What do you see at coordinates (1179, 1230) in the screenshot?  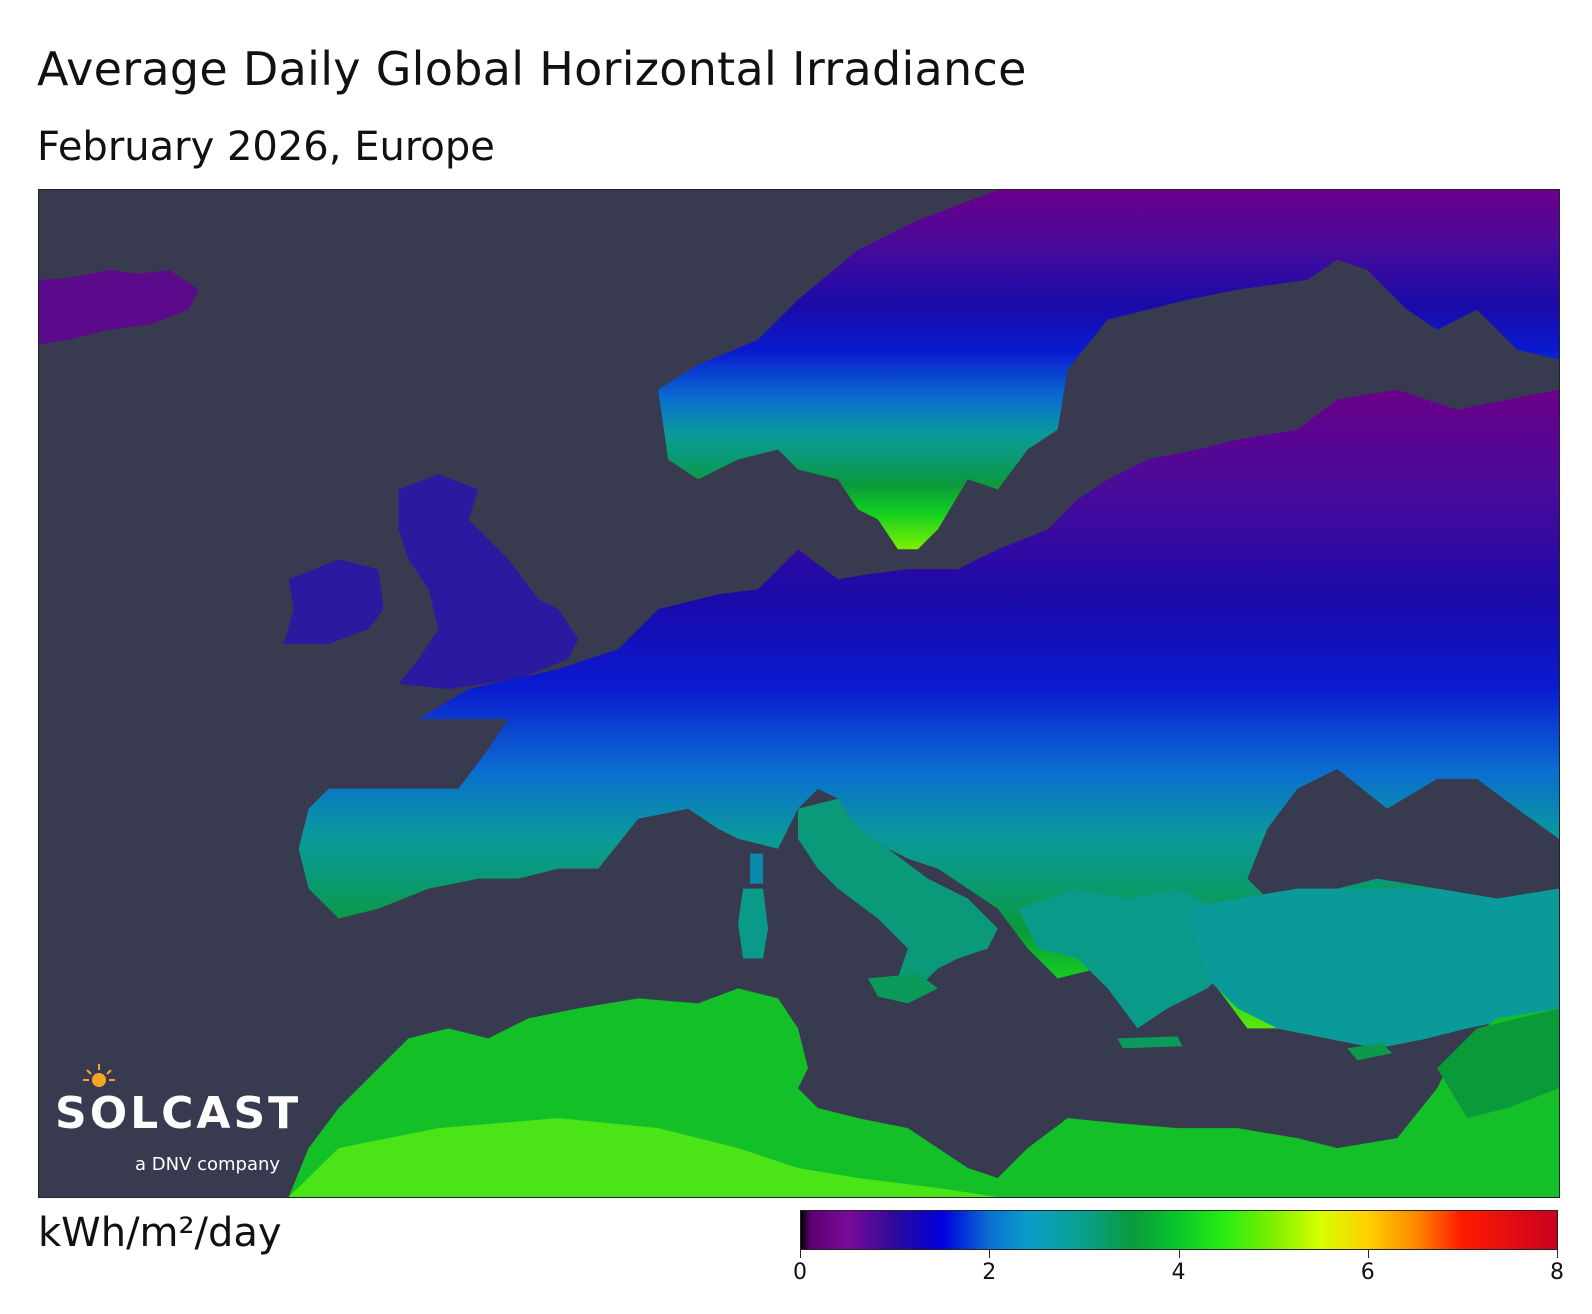 I see `colorbar` at bounding box center [1179, 1230].